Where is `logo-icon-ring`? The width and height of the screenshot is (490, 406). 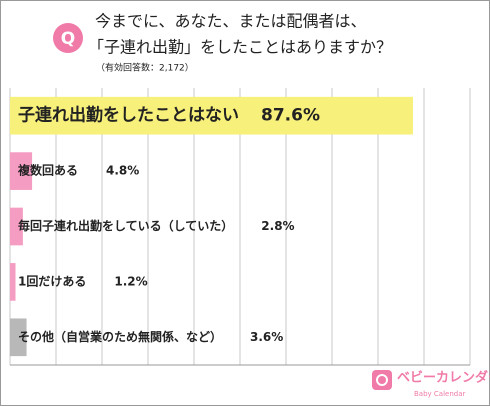 logo-icon-ring is located at coordinates (382, 380).